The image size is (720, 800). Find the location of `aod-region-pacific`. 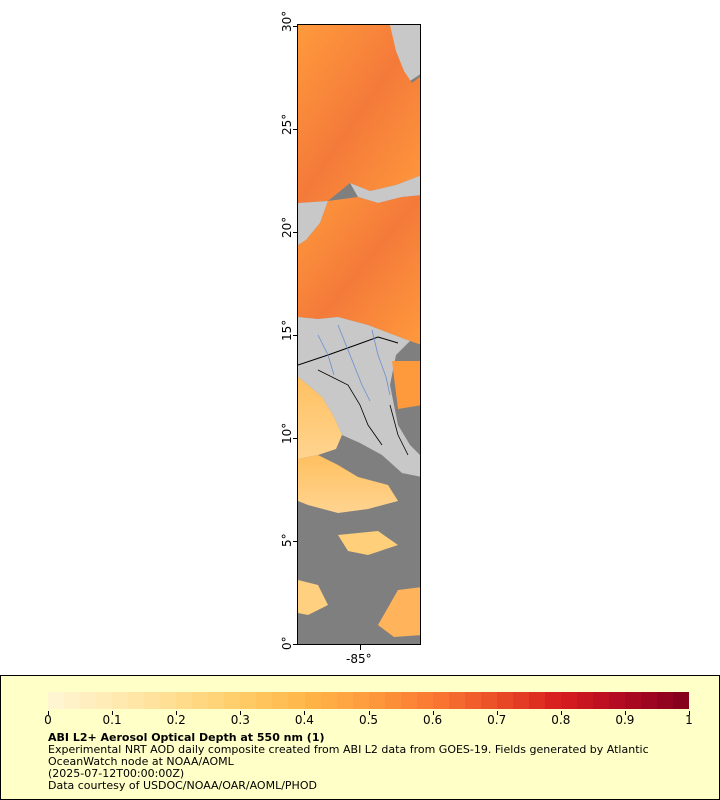

aod-region-pacific is located at coordinates (320, 418).